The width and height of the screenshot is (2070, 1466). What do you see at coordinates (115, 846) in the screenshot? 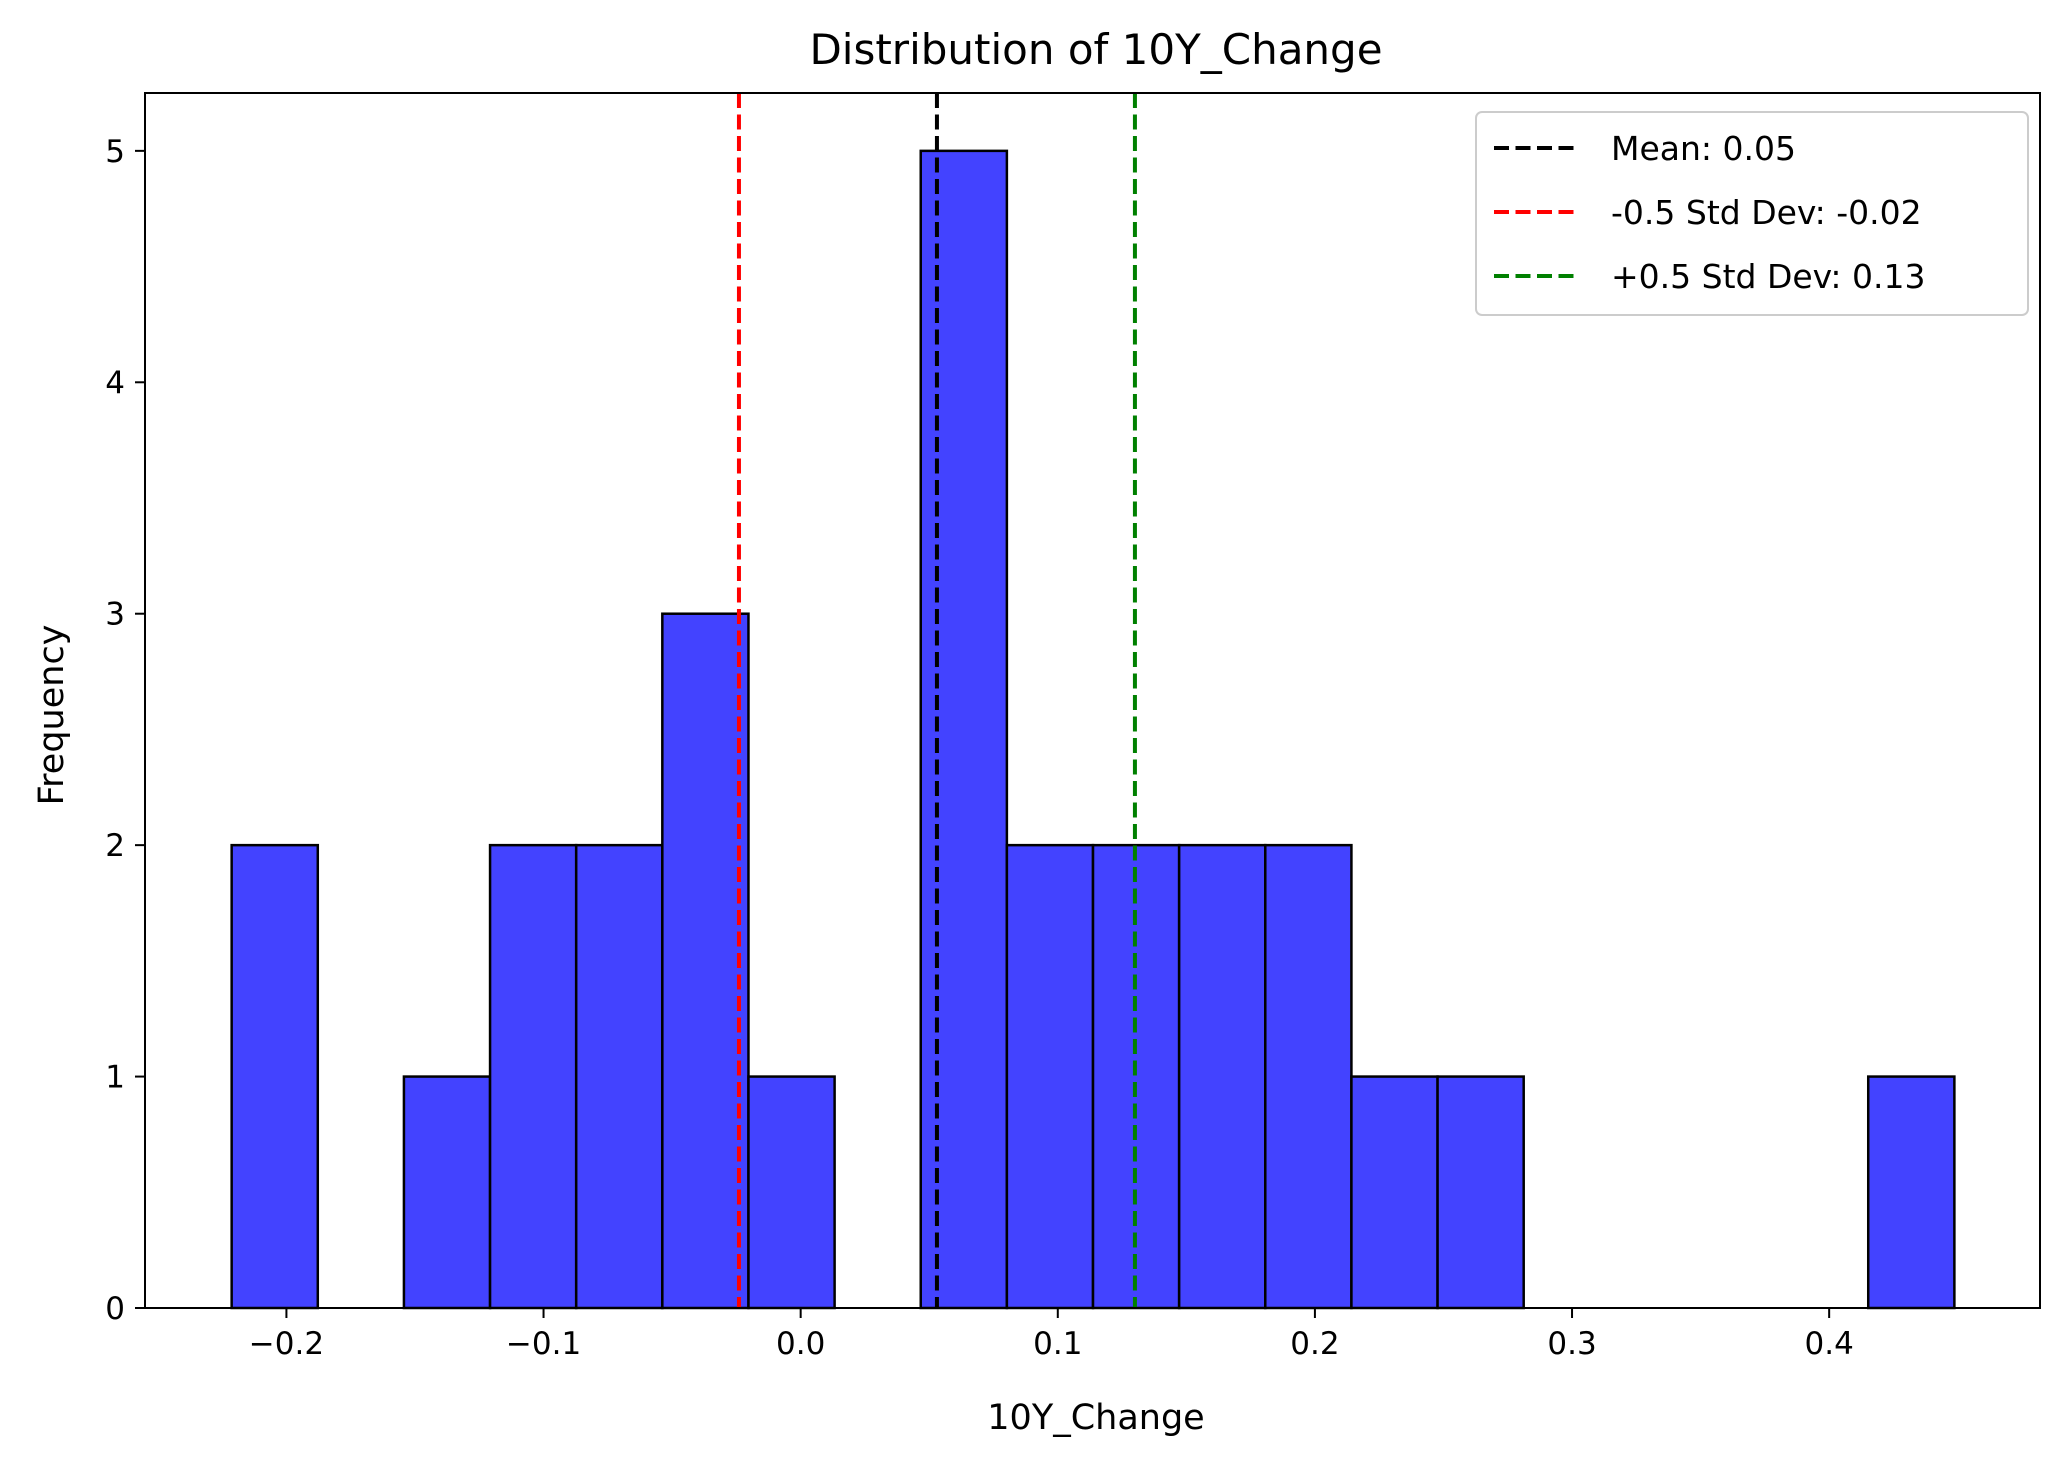
I see `y-tick-label: 2` at bounding box center [115, 846].